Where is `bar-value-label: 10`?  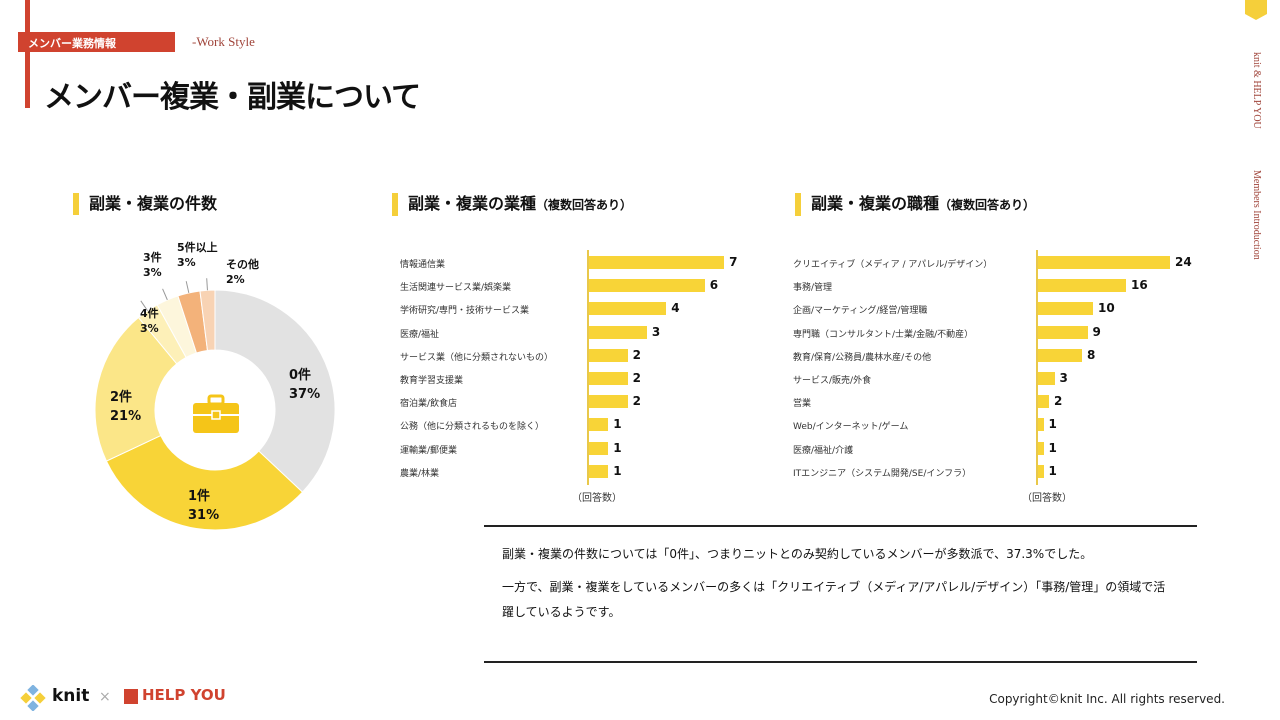
bar-value-label: 10 is located at coordinates (1106, 308).